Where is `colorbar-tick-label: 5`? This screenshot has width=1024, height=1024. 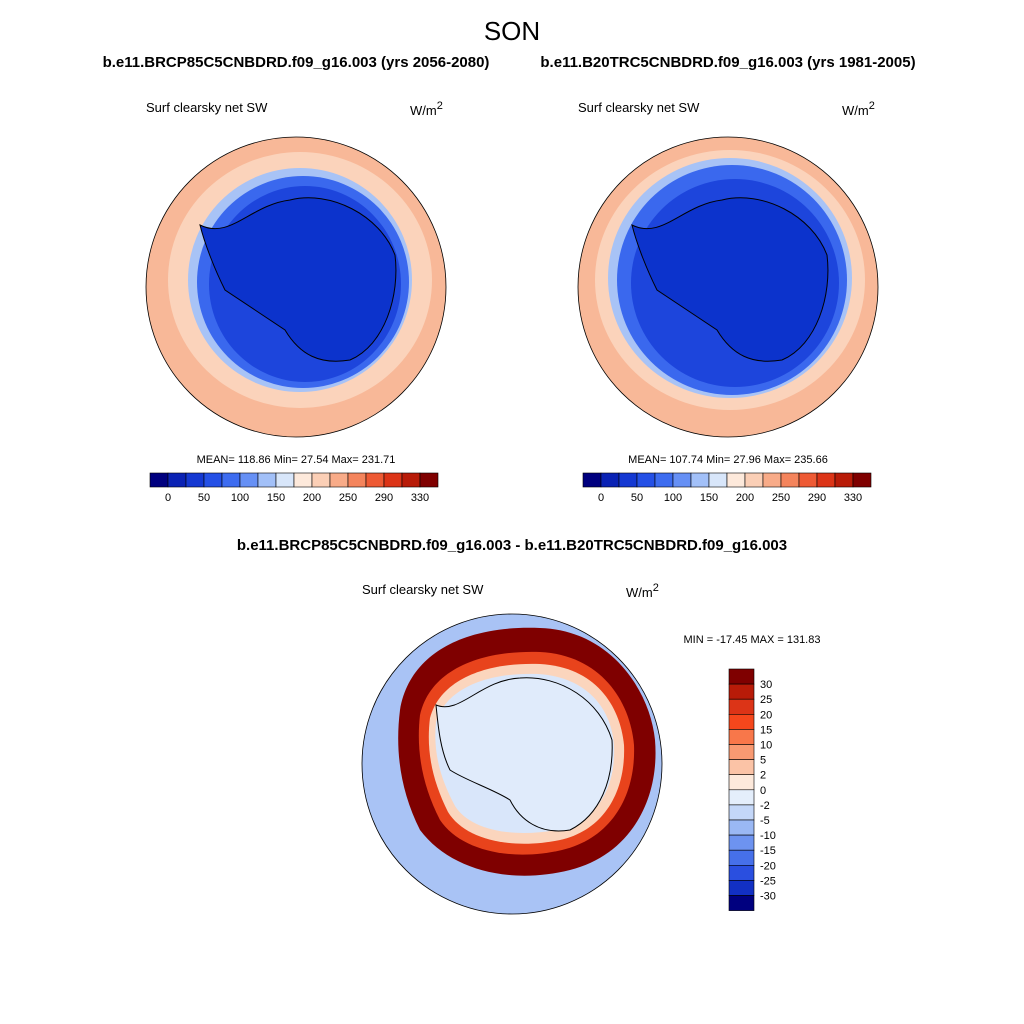
colorbar-tick-label: 5 is located at coordinates (763, 761).